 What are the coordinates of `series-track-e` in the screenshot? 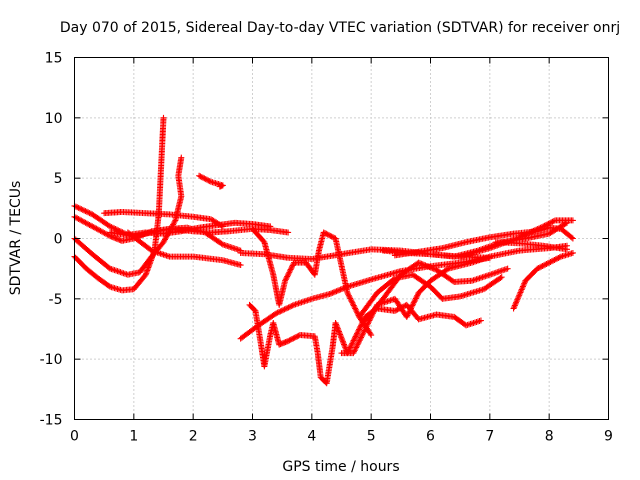 It's located at (163, 219).